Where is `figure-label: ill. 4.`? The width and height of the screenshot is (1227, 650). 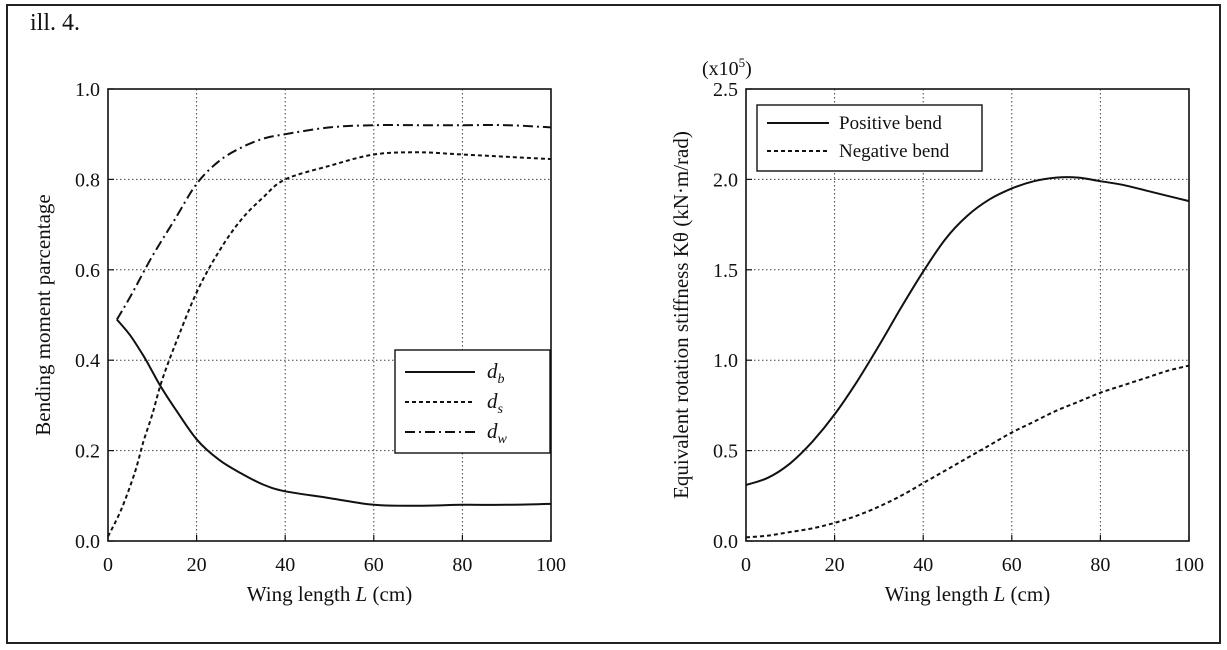
figure-label: ill. 4. is located at coordinates (55, 23).